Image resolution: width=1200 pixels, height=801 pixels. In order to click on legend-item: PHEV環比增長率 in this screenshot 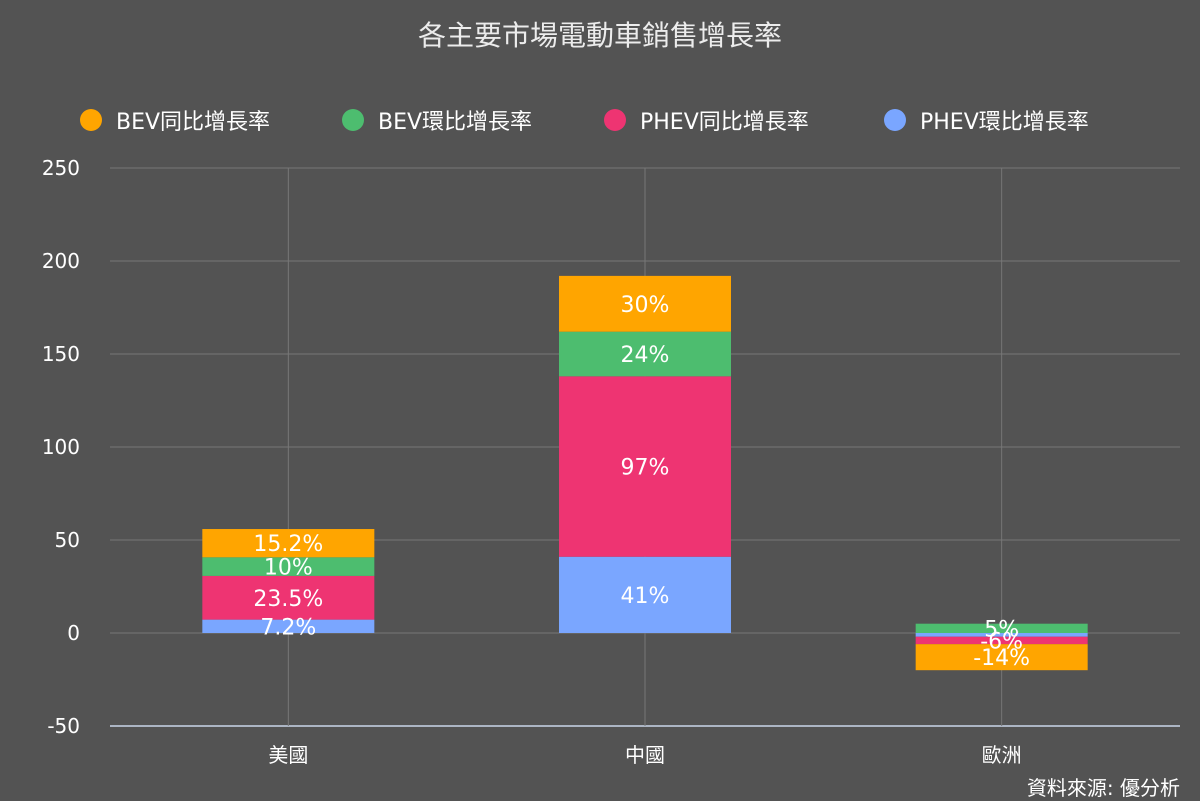, I will do `click(986, 120)`.